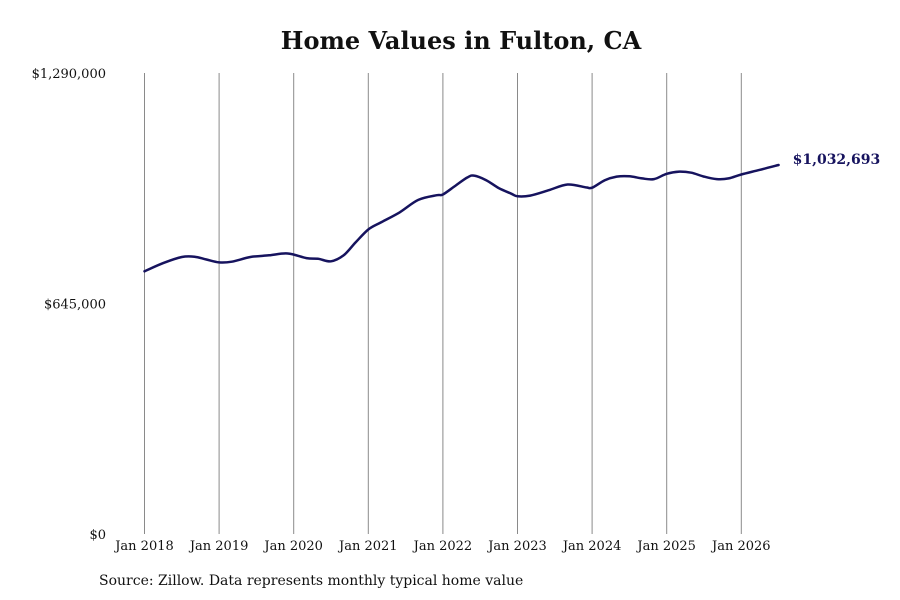  I want to click on end-value-label: $1,032,693, so click(837, 160).